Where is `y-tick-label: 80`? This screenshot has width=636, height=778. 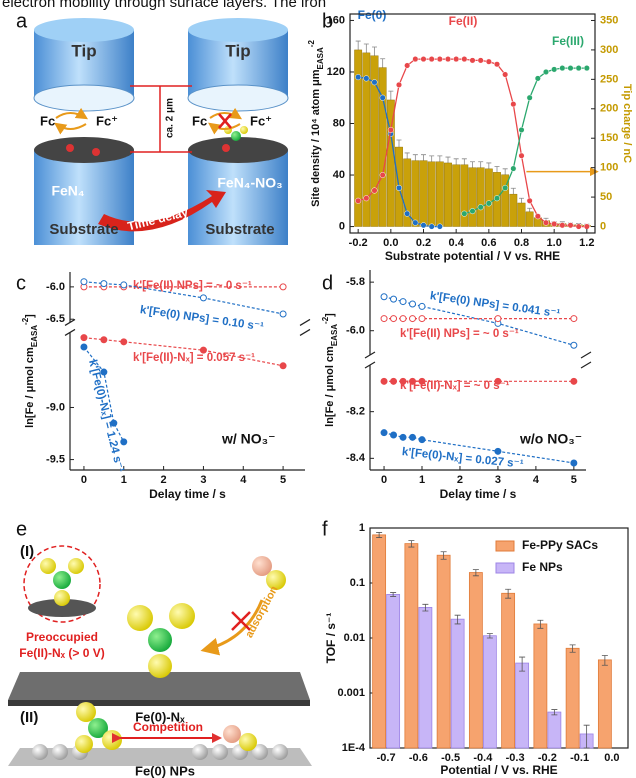
y-tick-label: 80 is located at coordinates (339, 123).